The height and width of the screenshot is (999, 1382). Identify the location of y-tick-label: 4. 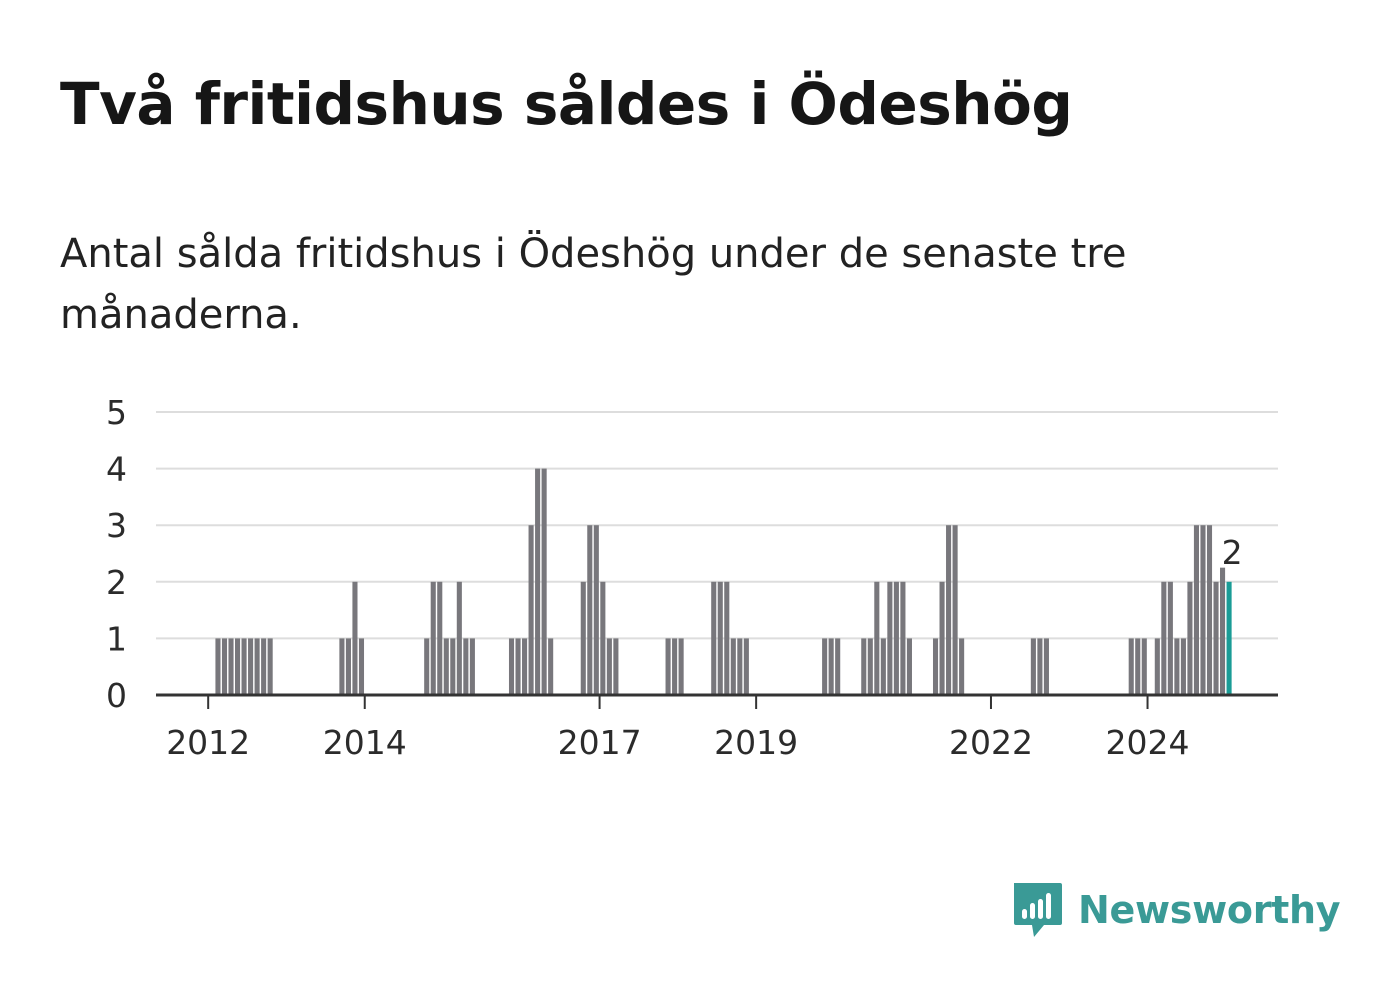
(116, 469).